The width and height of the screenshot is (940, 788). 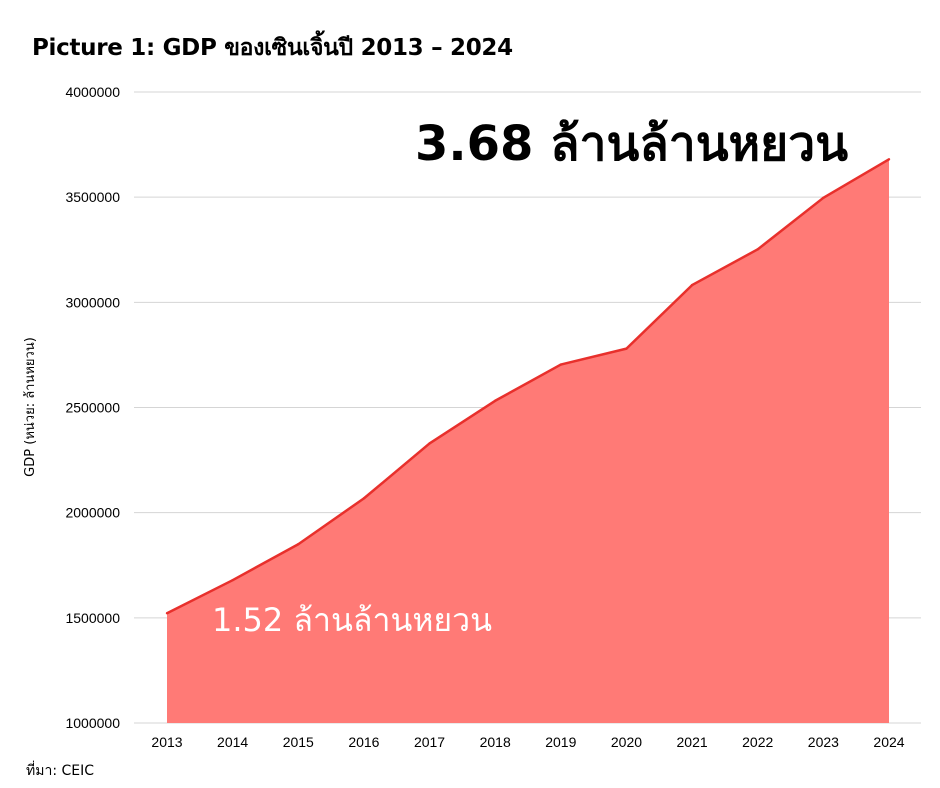 What do you see at coordinates (560, 742) in the screenshot?
I see `x-tick-label: 2019` at bounding box center [560, 742].